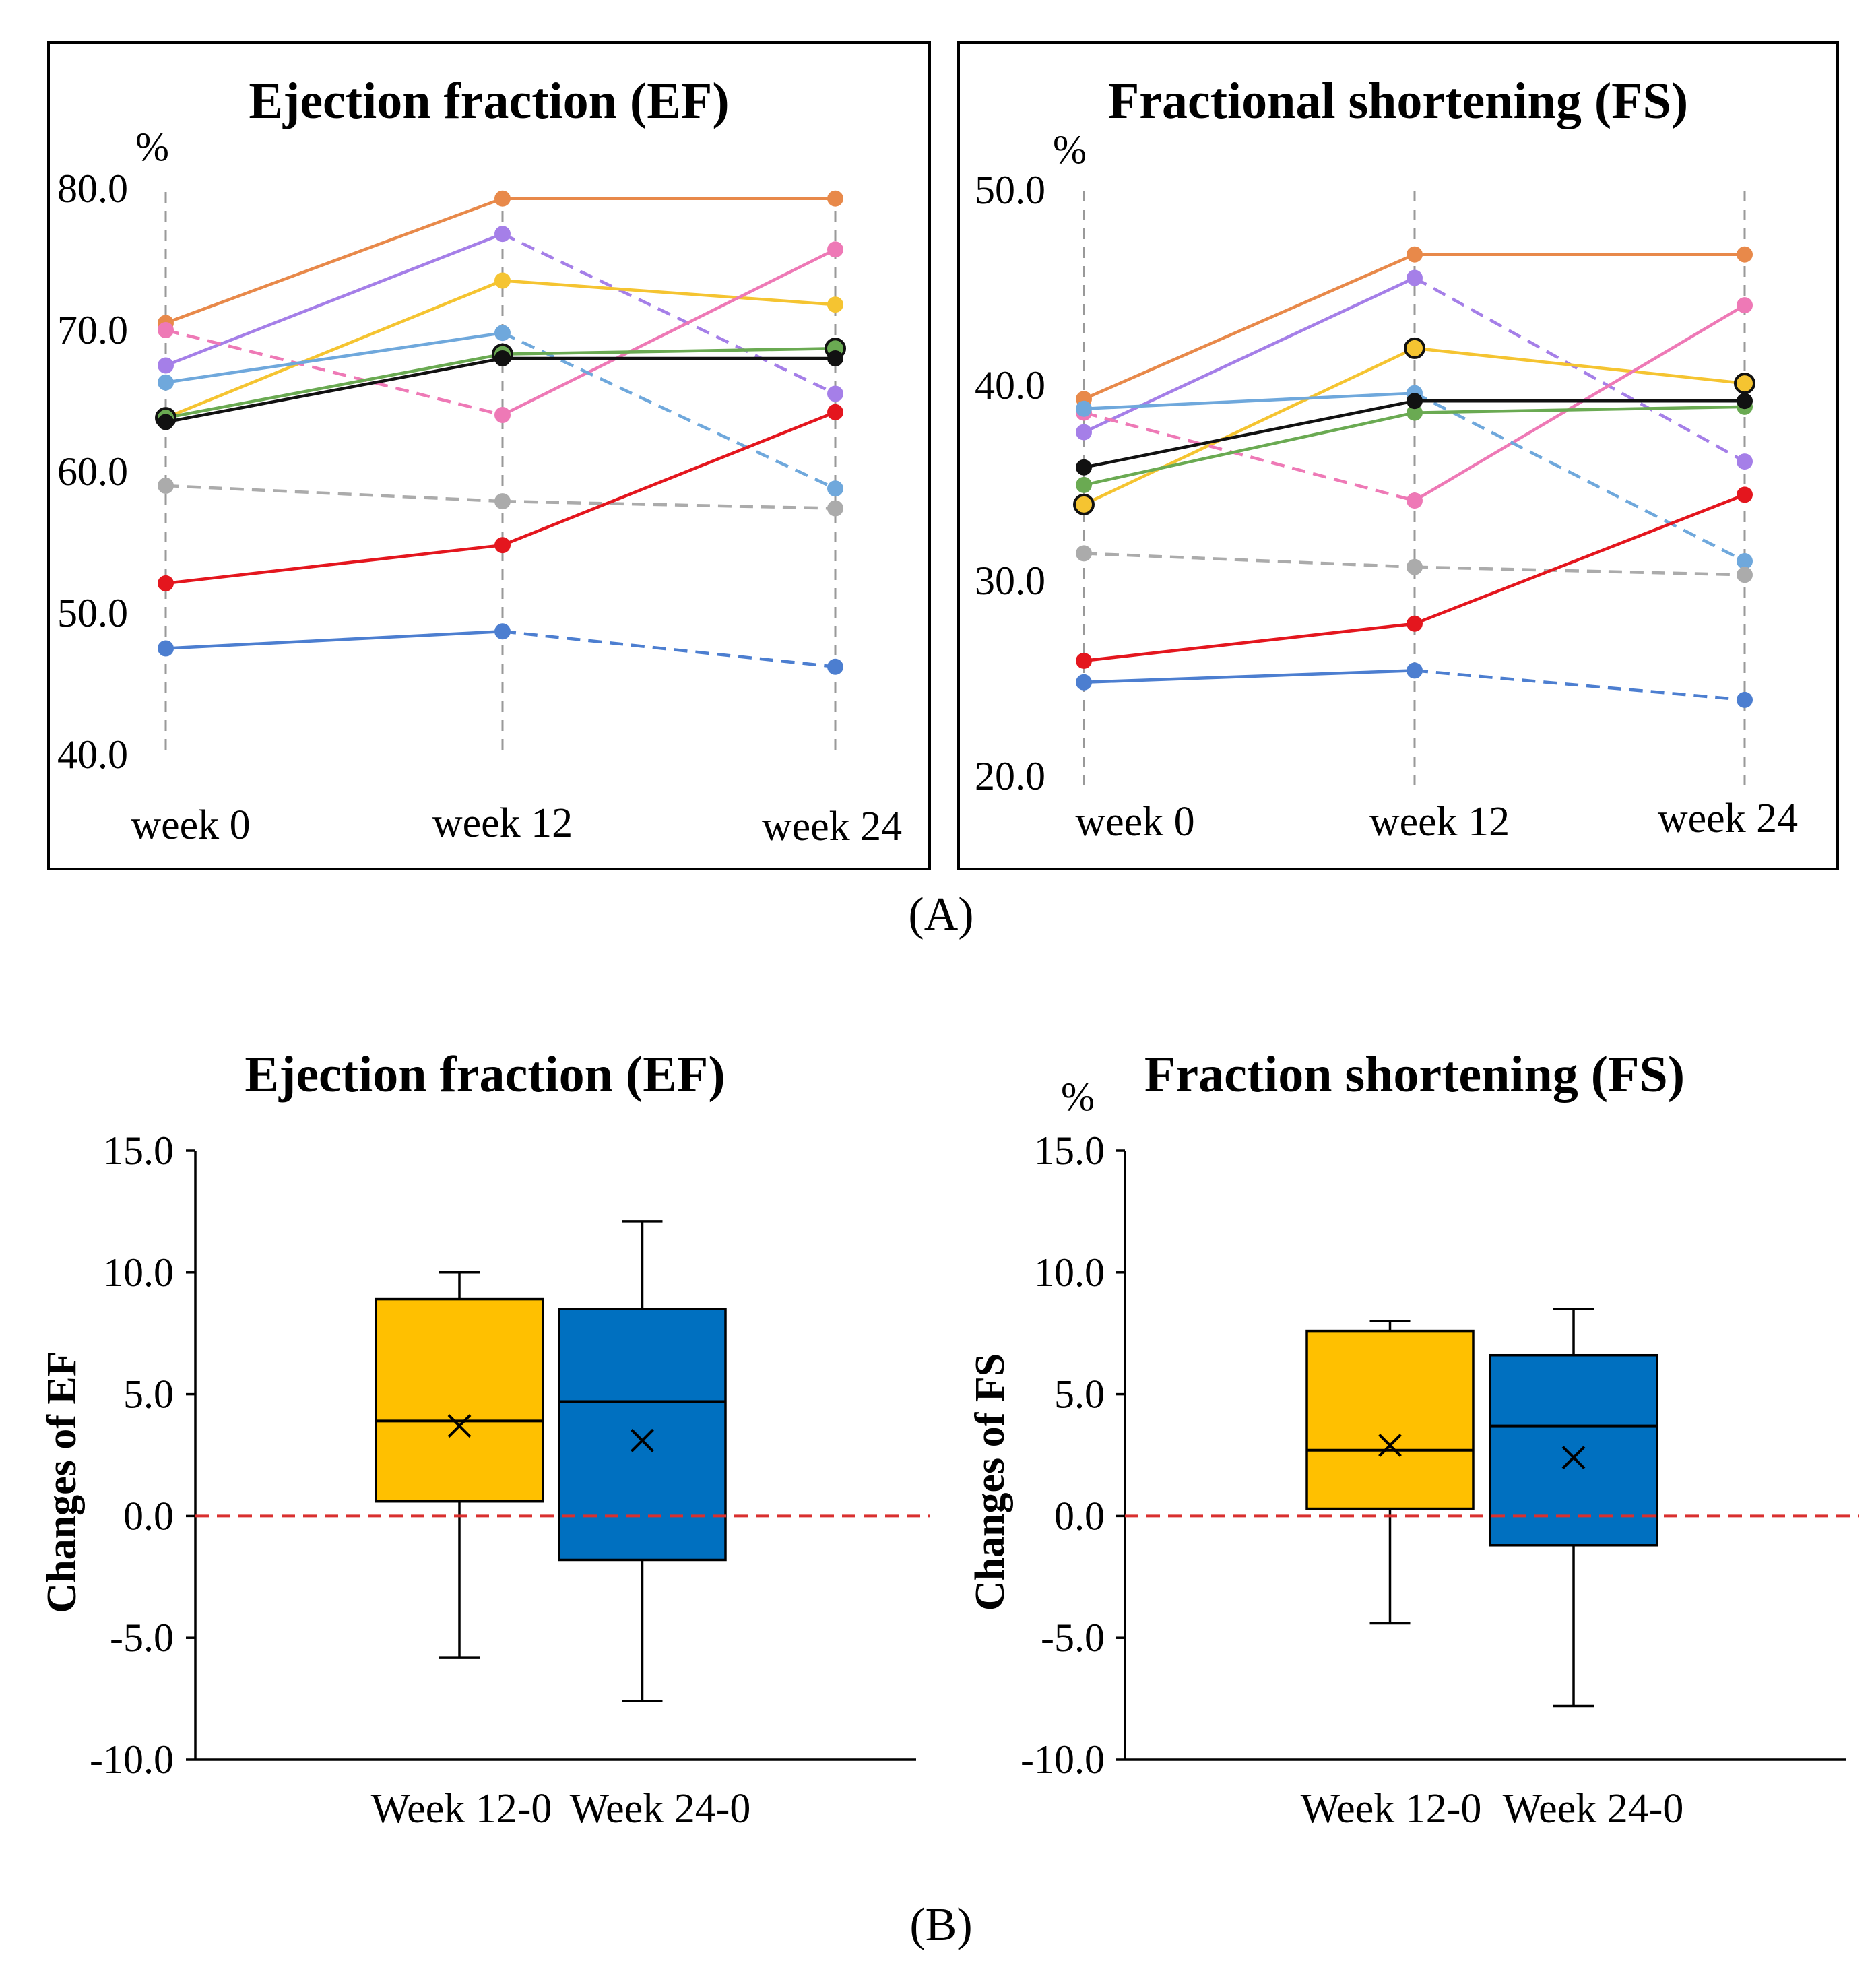 The image size is (1874, 1988). I want to click on fs-series-red, so click(1414, 578).